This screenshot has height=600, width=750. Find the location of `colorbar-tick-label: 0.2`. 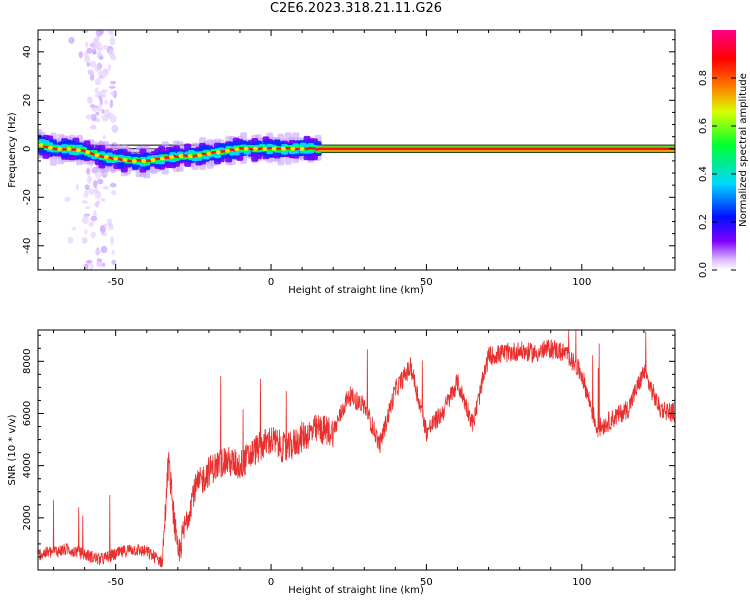

colorbar-tick-label: 0.2 is located at coordinates (703, 222).